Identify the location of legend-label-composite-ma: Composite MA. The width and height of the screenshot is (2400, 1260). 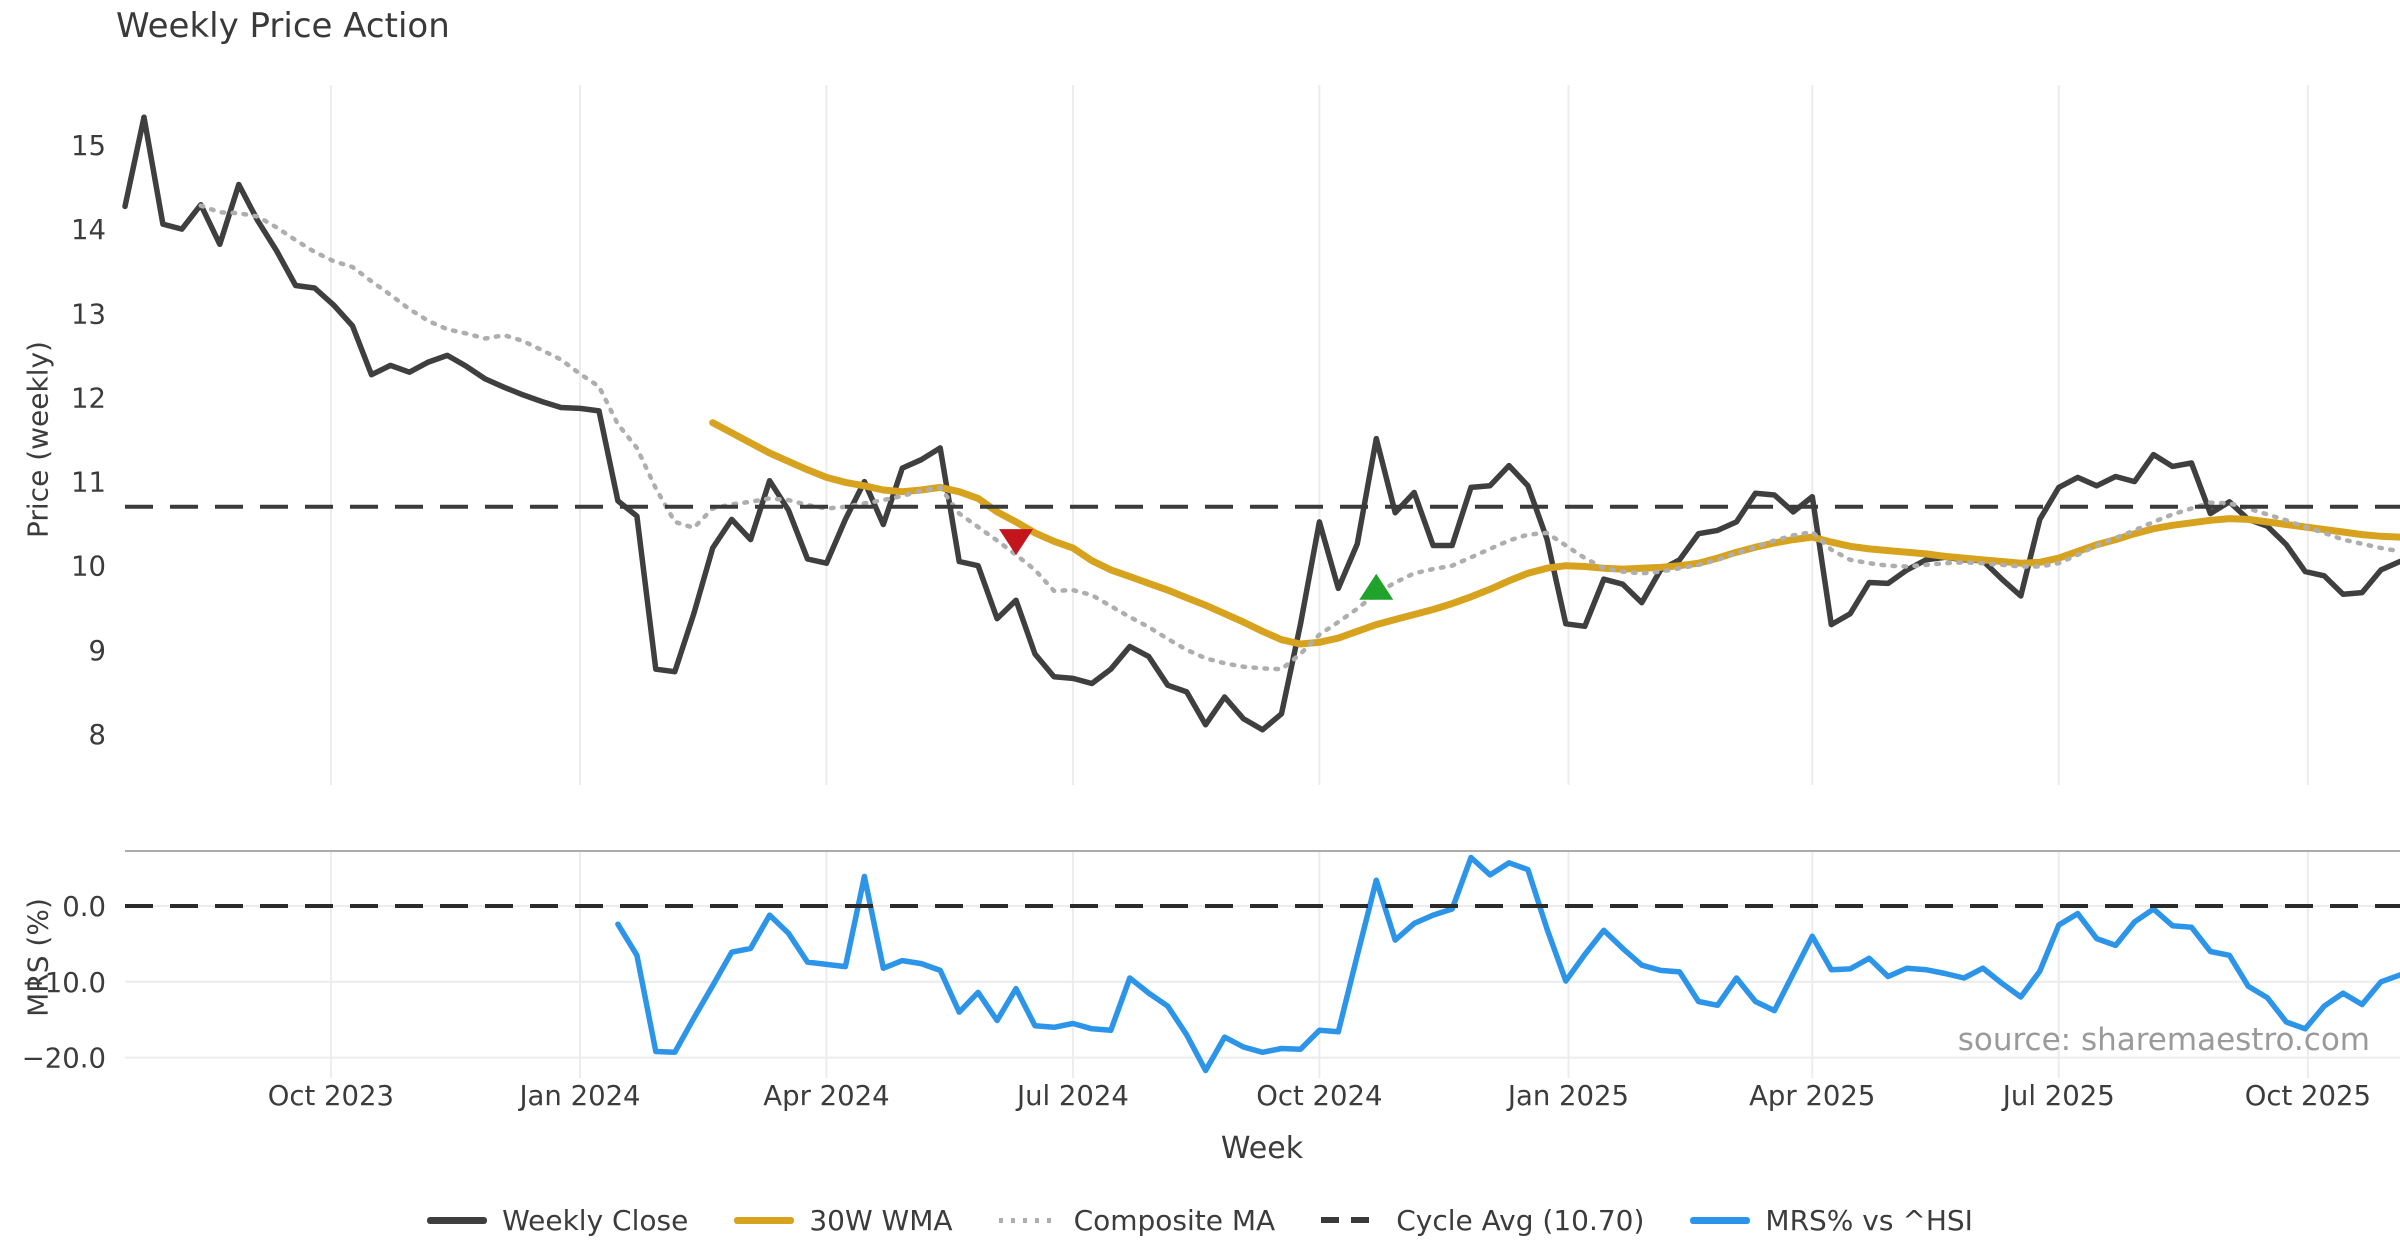
(1174, 1220).